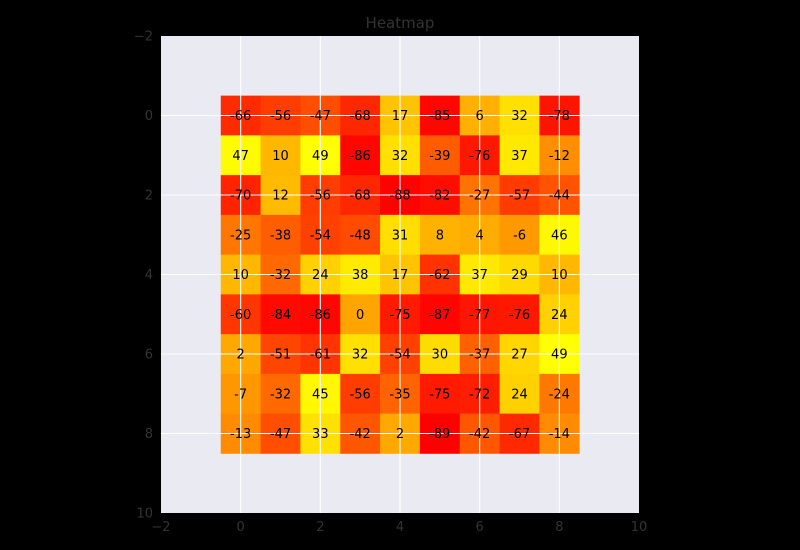 This screenshot has width=800, height=550. What do you see at coordinates (241, 527) in the screenshot?
I see `x-tick-label: 0` at bounding box center [241, 527].